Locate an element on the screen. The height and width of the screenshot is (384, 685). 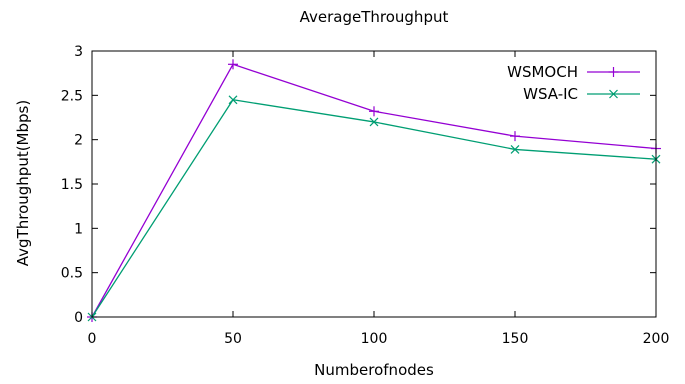
x-tick-label: 100 is located at coordinates (374, 339).